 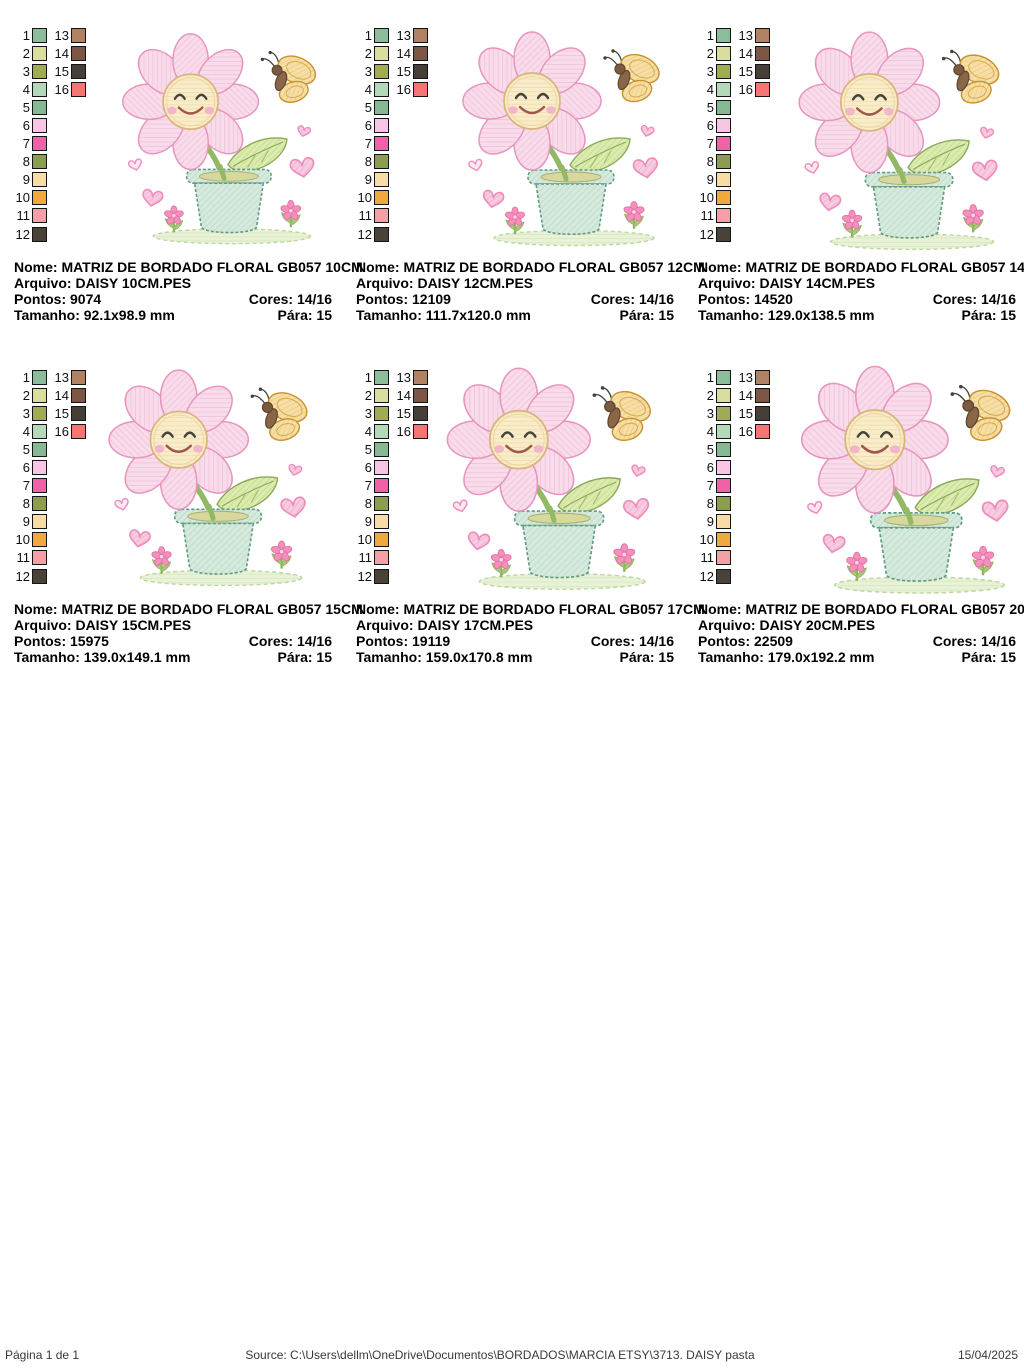 What do you see at coordinates (444, 657) in the screenshot?
I see `size-line: Tamanho: 159.0x170.8 mm` at bounding box center [444, 657].